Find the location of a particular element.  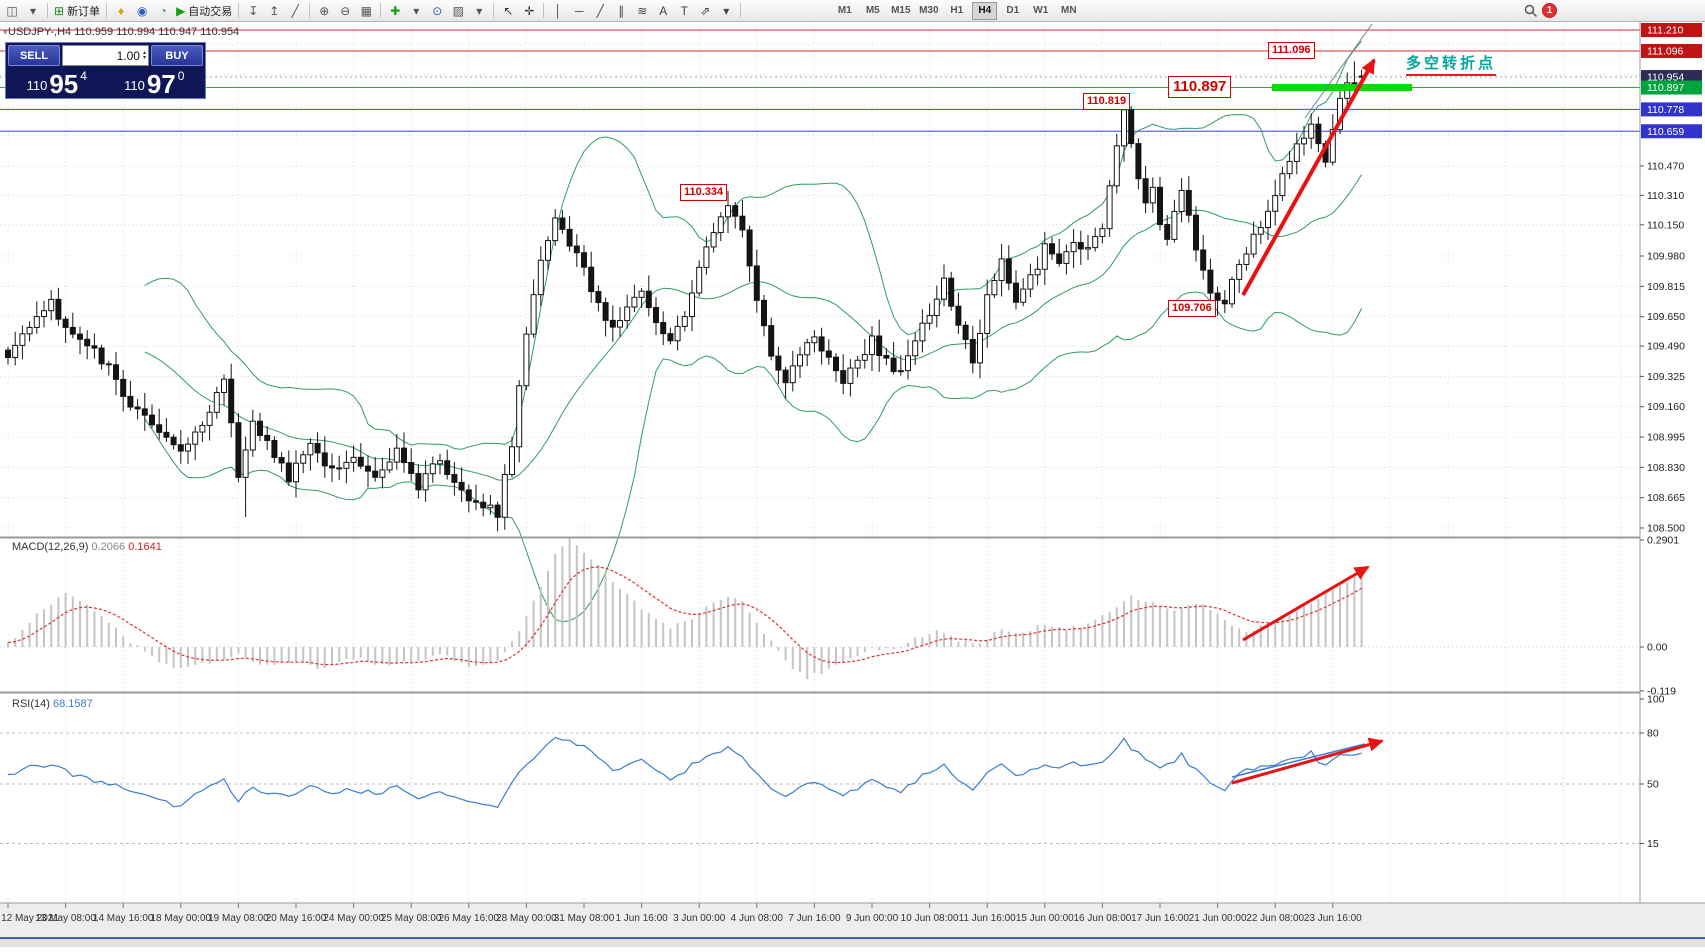

svg-text: 3 Jun 00:00 is located at coordinates (699, 918).